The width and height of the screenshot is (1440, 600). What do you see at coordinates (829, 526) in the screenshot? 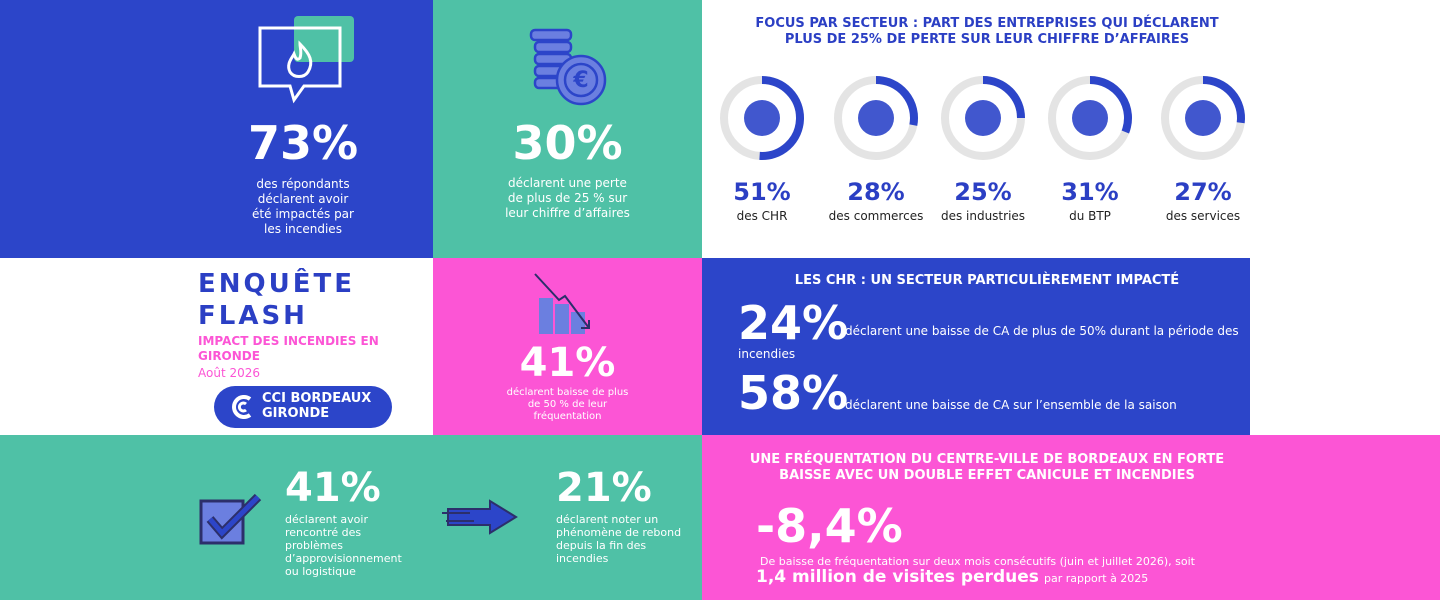
I see `city-value: -8,4%` at bounding box center [829, 526].